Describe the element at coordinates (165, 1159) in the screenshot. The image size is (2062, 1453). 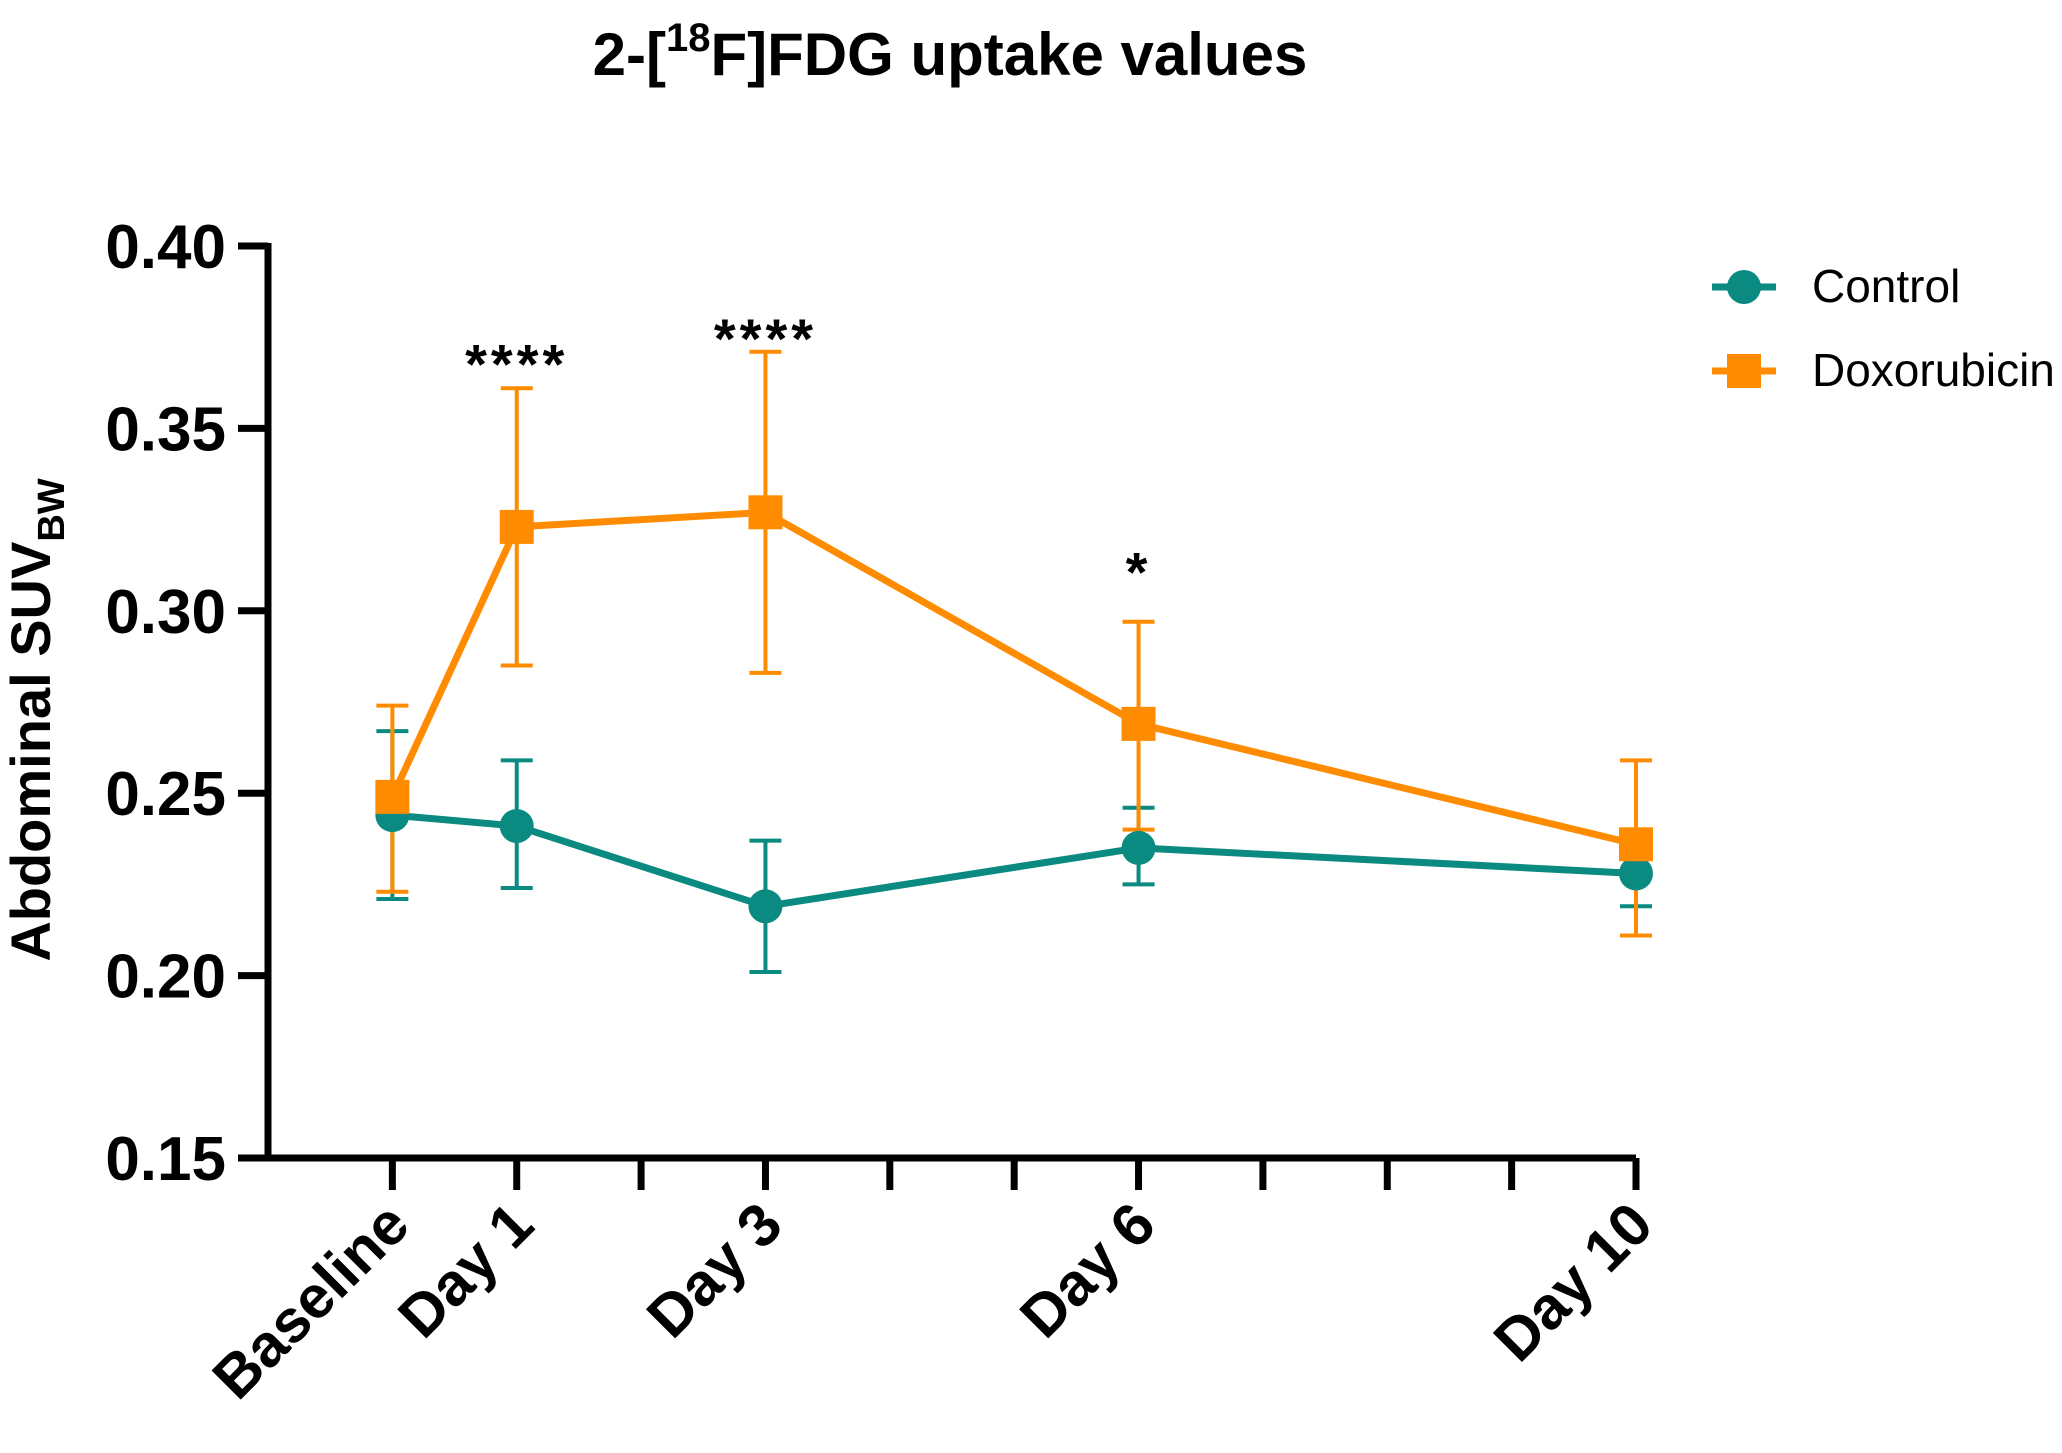
I see `y-tick-label: 0.15` at that location.